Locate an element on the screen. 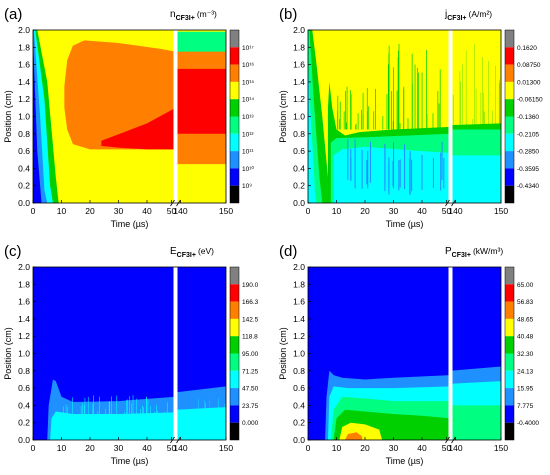 The width and height of the screenshot is (550, 475). colorbar-tick-label: 40.48 is located at coordinates (525, 337).